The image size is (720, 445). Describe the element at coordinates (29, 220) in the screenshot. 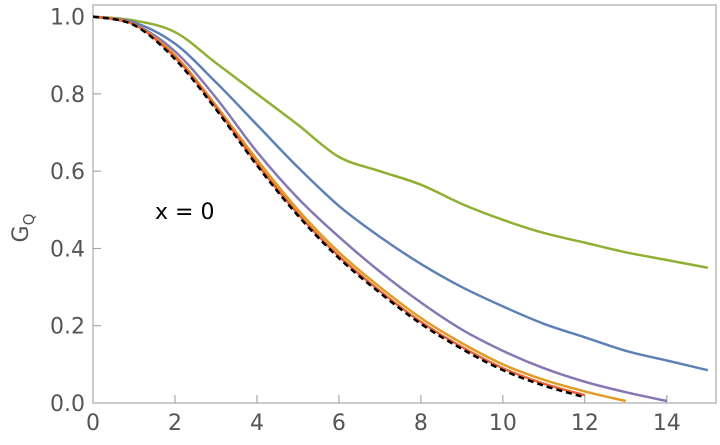

I see `y-label-sub: Q` at that location.